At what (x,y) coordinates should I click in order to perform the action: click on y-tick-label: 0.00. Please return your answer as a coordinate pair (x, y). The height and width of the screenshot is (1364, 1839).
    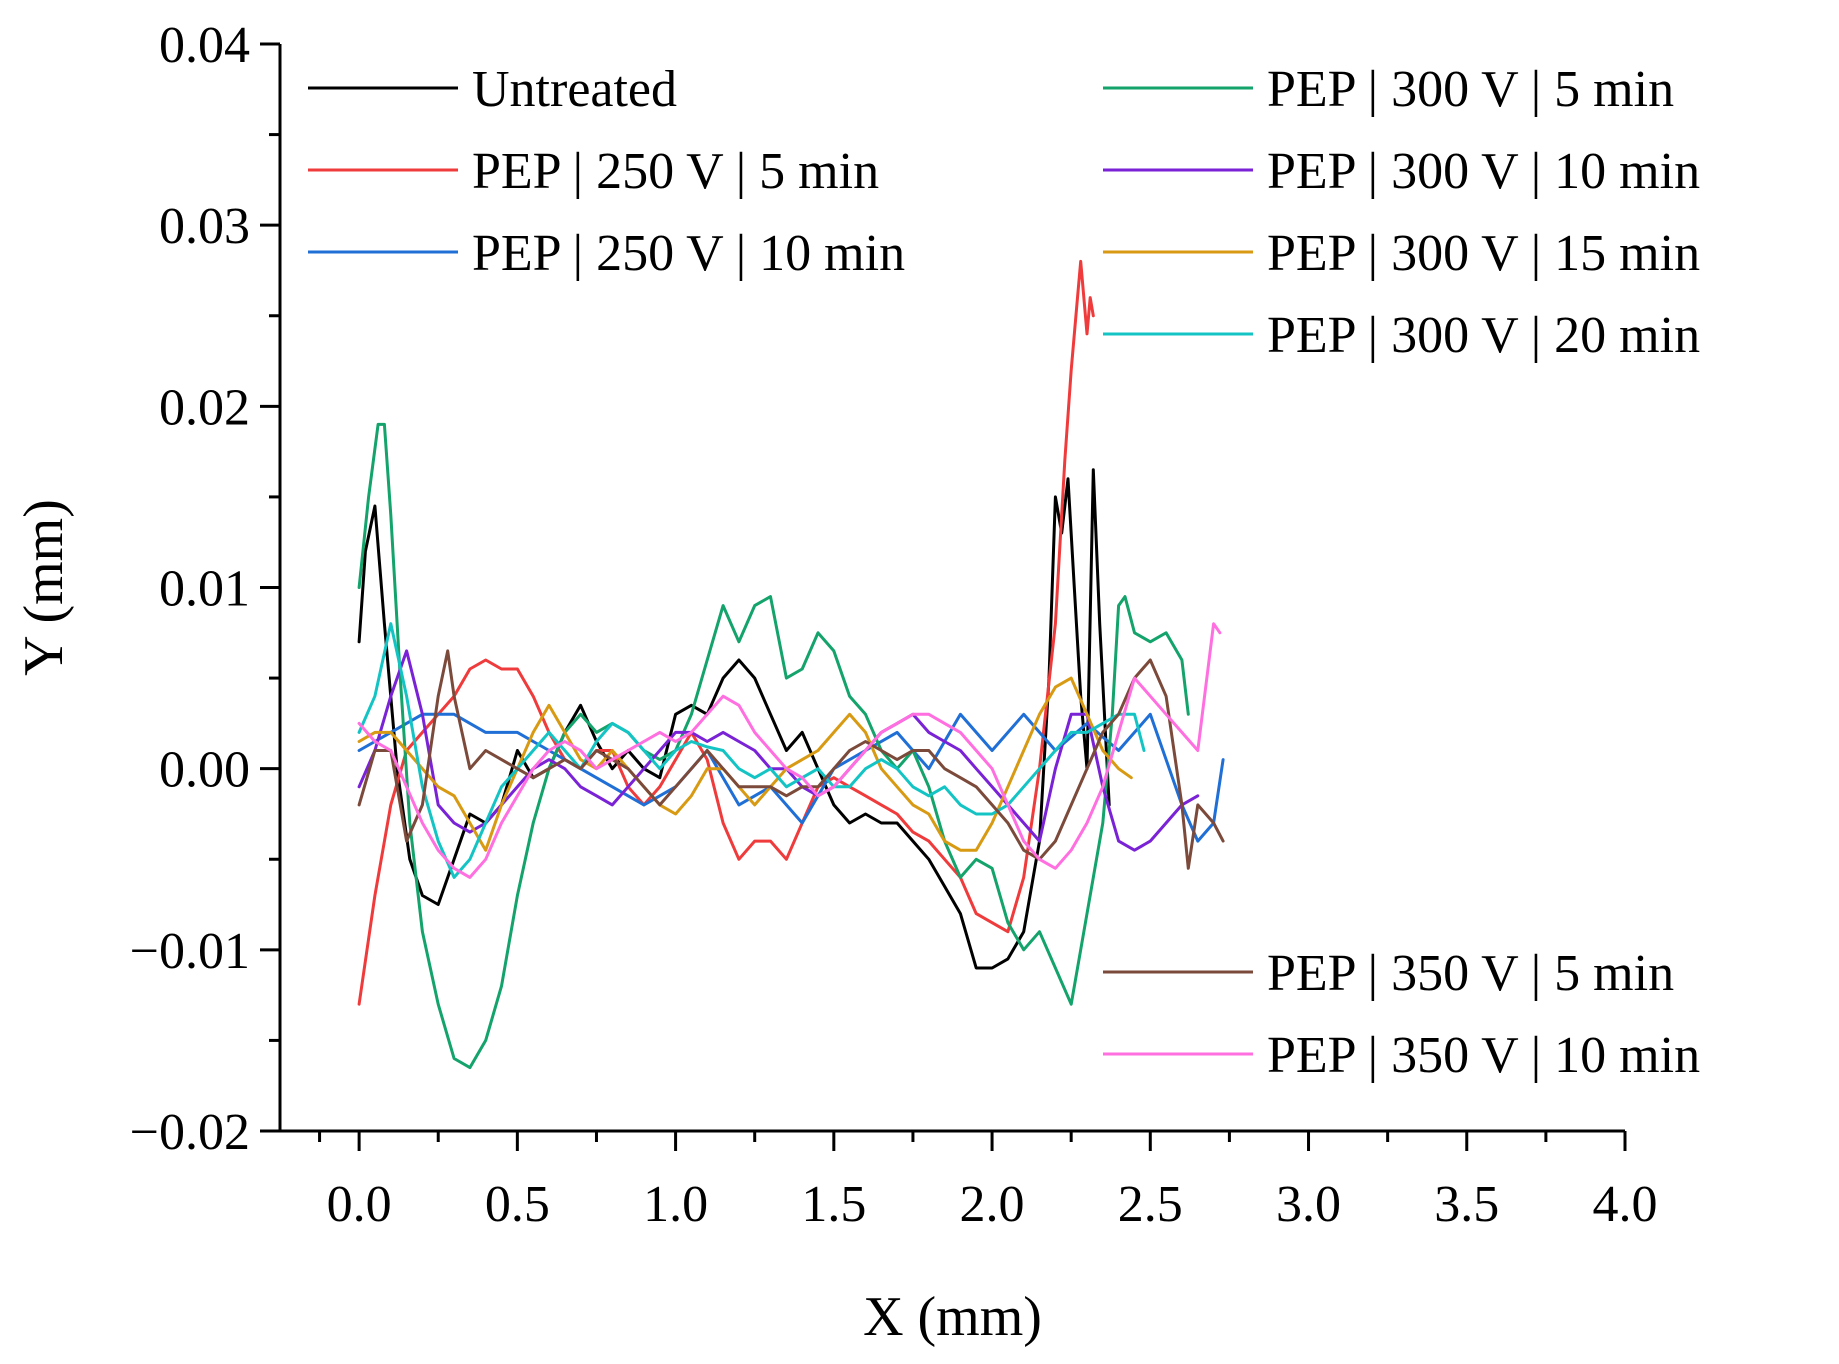
    Looking at the image, I should click on (204, 770).